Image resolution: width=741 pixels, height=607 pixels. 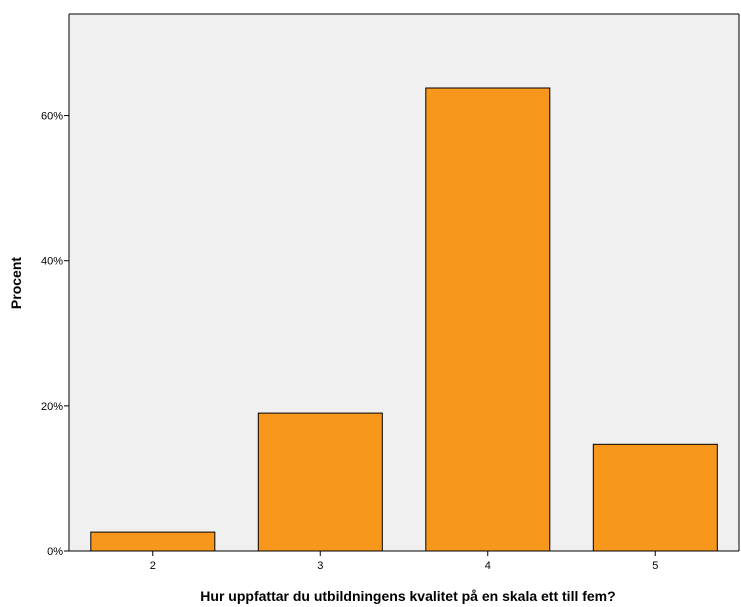 I want to click on y-tick-label-20: 20%, so click(x=52, y=407).